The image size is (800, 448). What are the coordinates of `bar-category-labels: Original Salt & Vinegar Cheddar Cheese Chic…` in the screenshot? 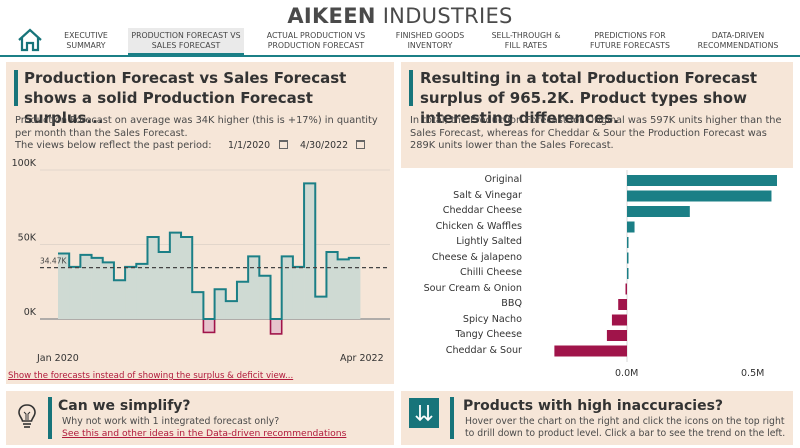 It's located at (461, 223).